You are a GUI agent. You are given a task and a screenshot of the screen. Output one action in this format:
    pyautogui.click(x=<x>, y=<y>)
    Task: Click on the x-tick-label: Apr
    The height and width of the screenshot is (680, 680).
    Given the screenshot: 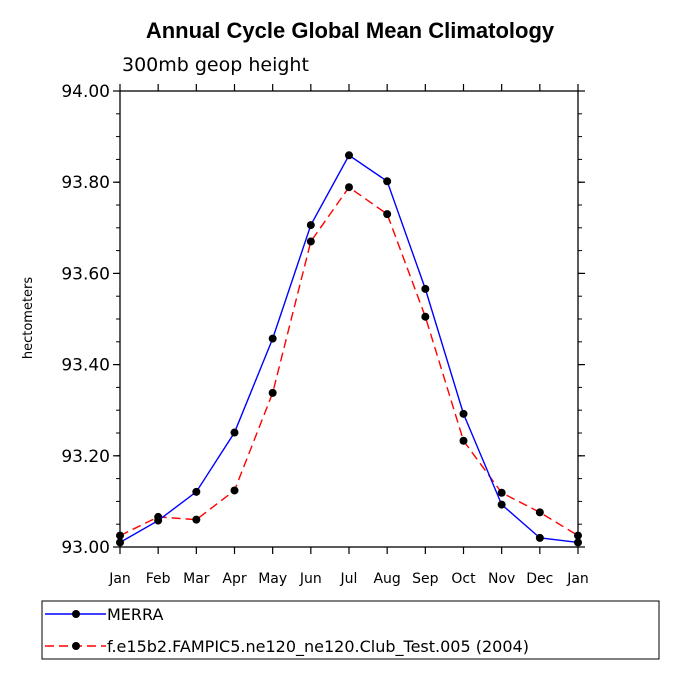 What is the action you would take?
    pyautogui.click(x=234, y=579)
    